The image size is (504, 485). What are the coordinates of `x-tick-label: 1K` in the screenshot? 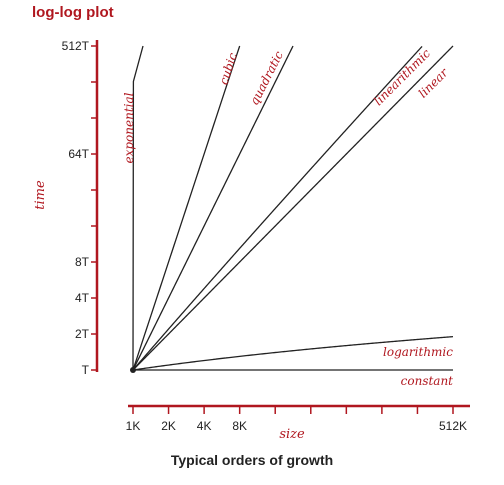 It's located at (133, 426).